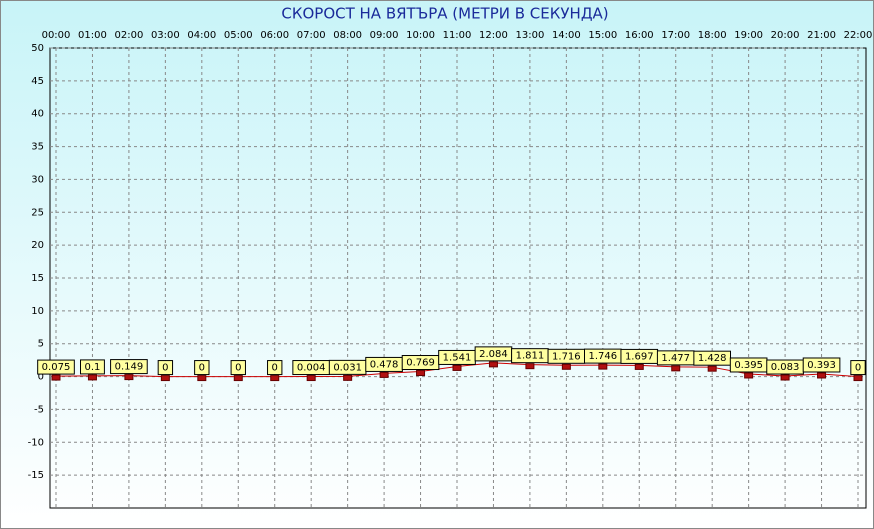  What do you see at coordinates (311, 35) in the screenshot?
I see `x-tick-label: 07:00` at bounding box center [311, 35].